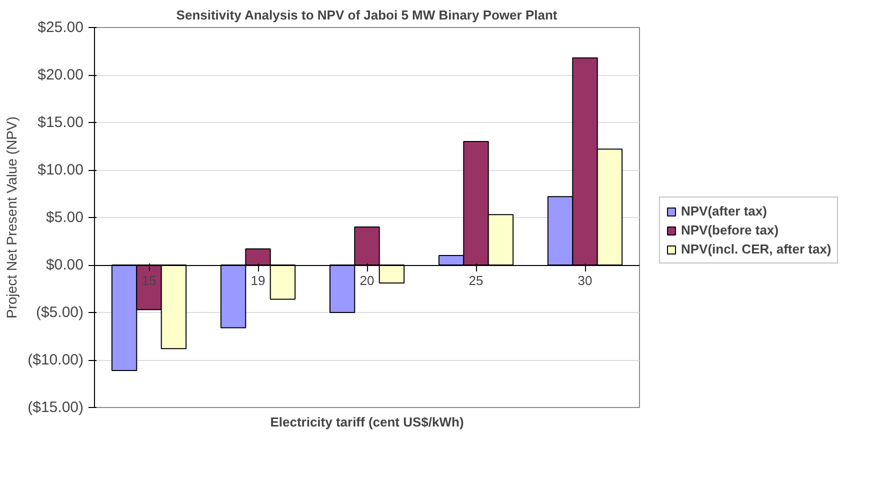 The image size is (883, 495). What do you see at coordinates (367, 422) in the screenshot?
I see `x-axis-title: Electricity tariff (cent US$/kWh)` at bounding box center [367, 422].